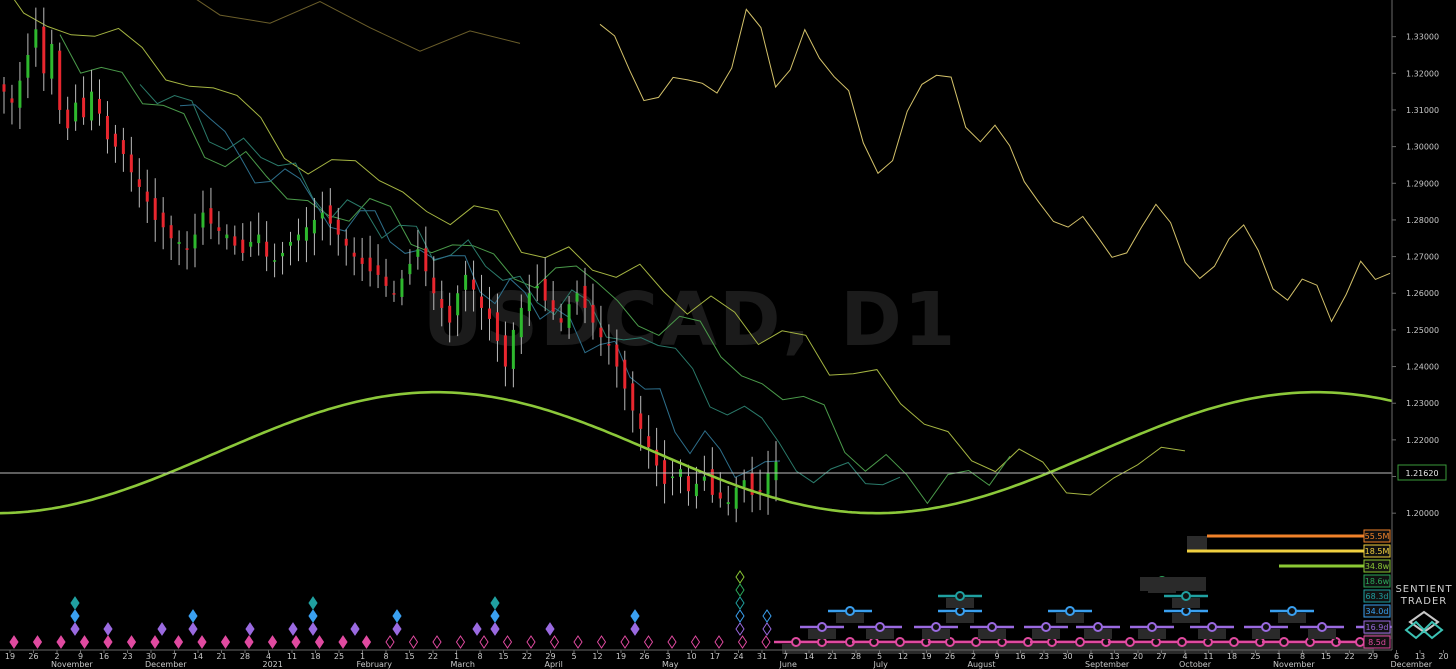  I want to click on x-day-label: 16, so click(1020, 656).